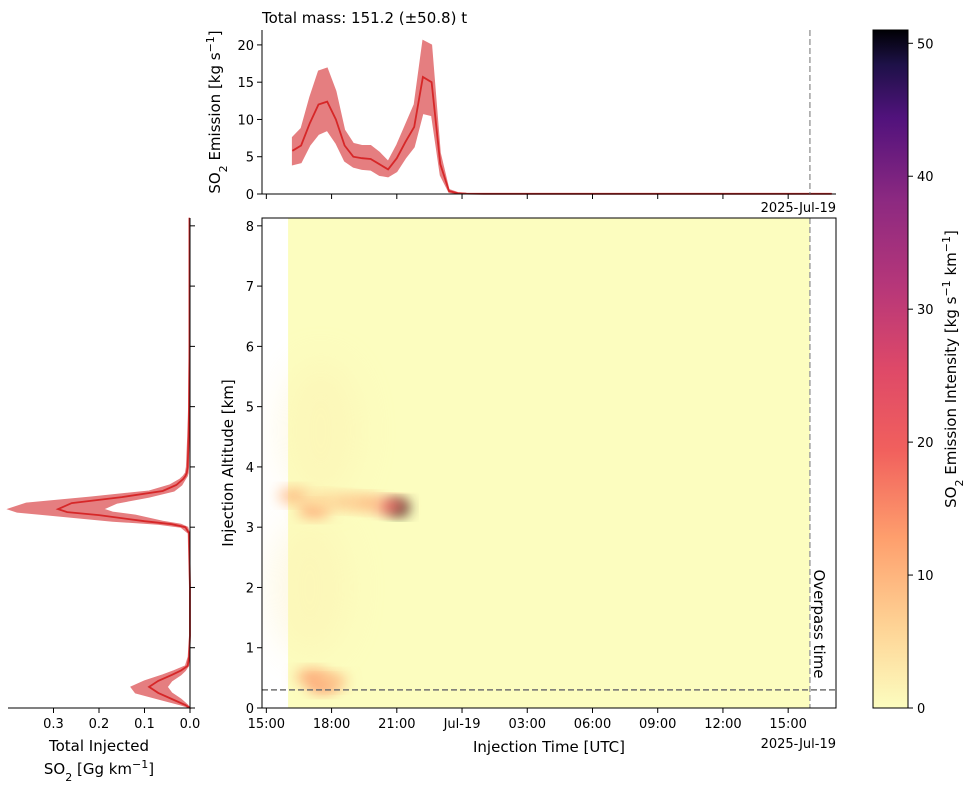 The height and width of the screenshot is (789, 971). Describe the element at coordinates (925, 443) in the screenshot. I see `colorbar-tick-label: 20` at that location.